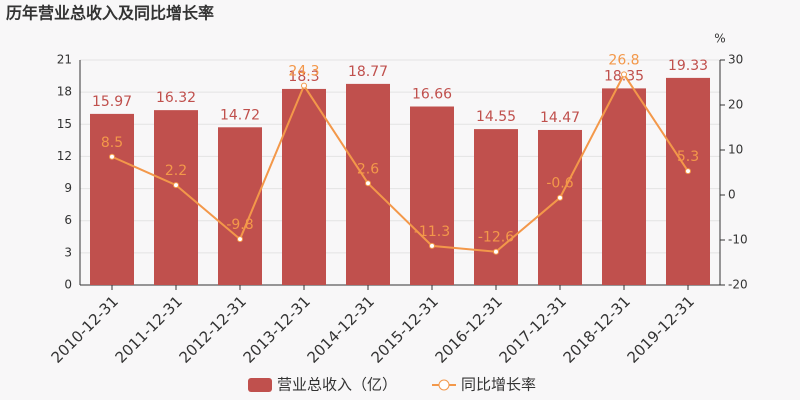 Image resolution: width=800 pixels, height=400 pixels. I want to click on bar-value-label: 14.47, so click(560, 118).